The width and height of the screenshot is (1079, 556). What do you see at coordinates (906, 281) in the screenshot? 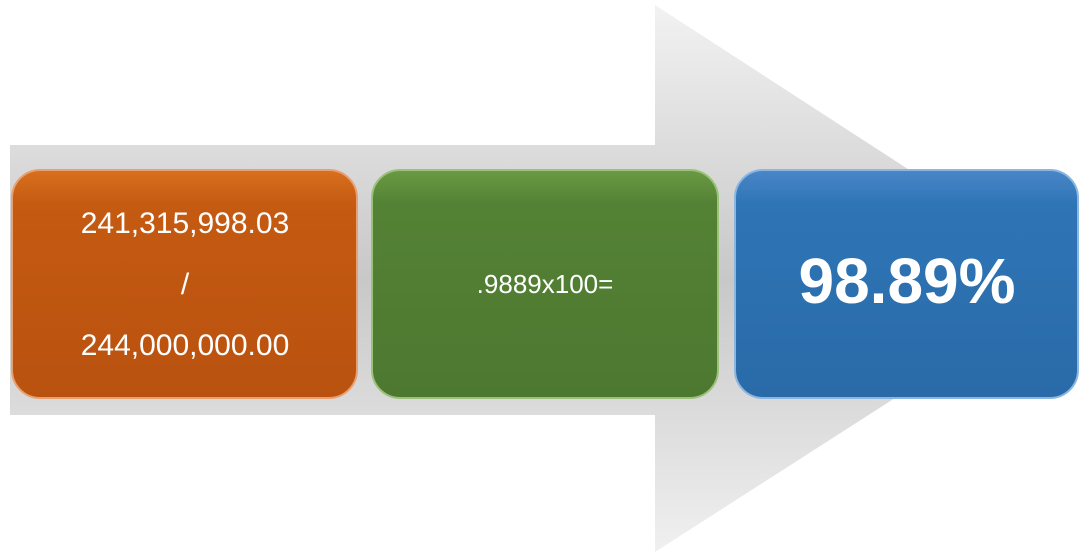
I see `result: 98.89%` at bounding box center [906, 281].